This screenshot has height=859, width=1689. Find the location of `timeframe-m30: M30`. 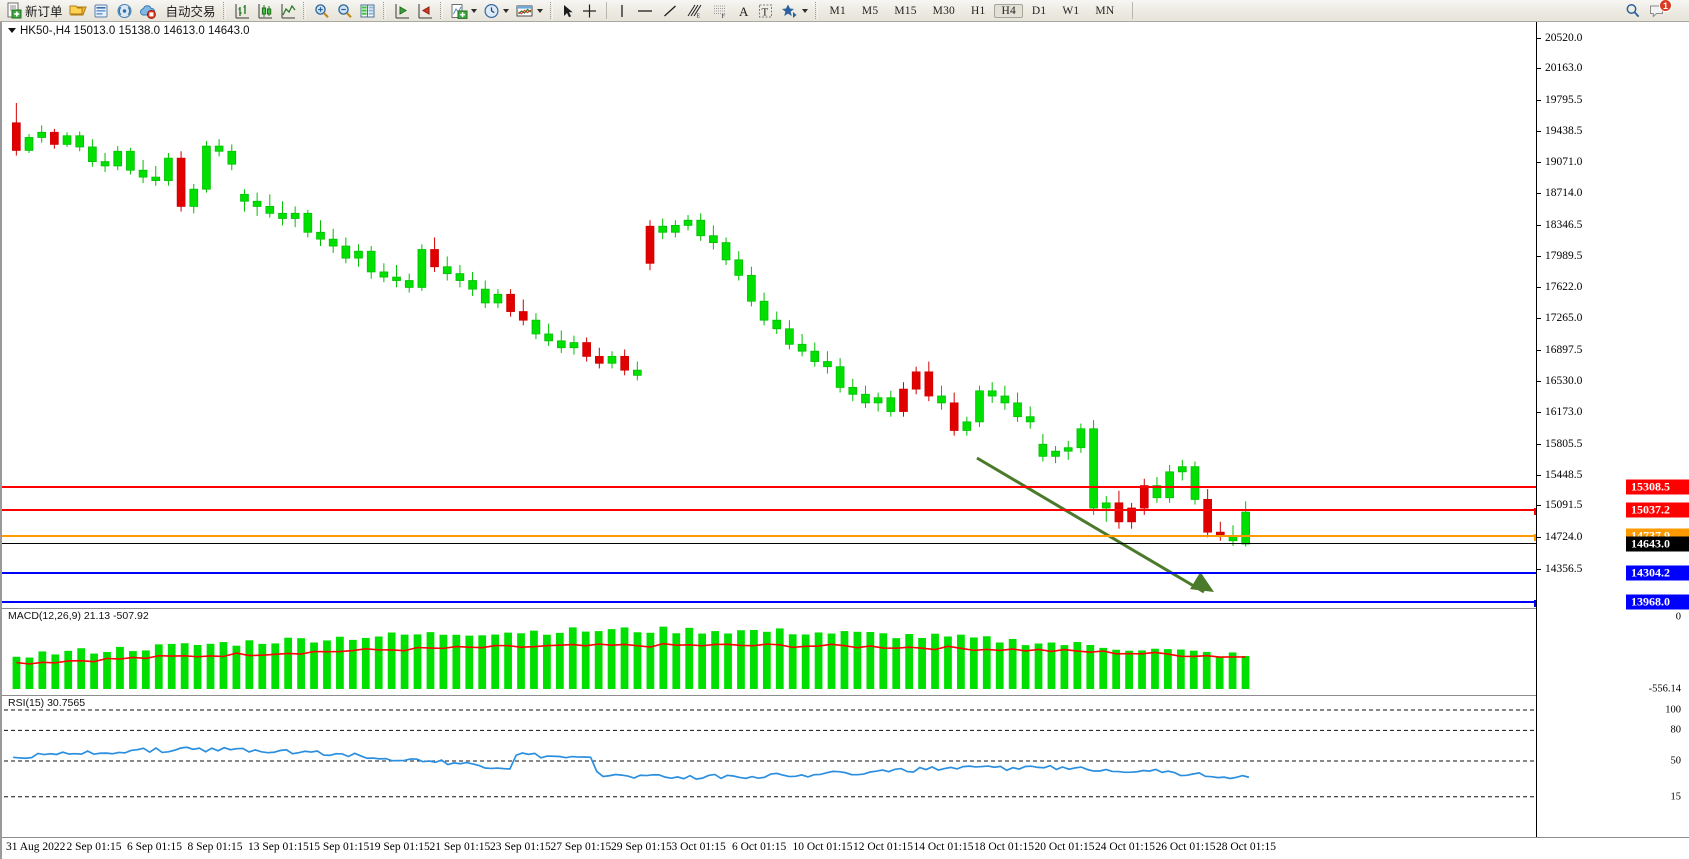

timeframe-m30: M30 is located at coordinates (943, 10).